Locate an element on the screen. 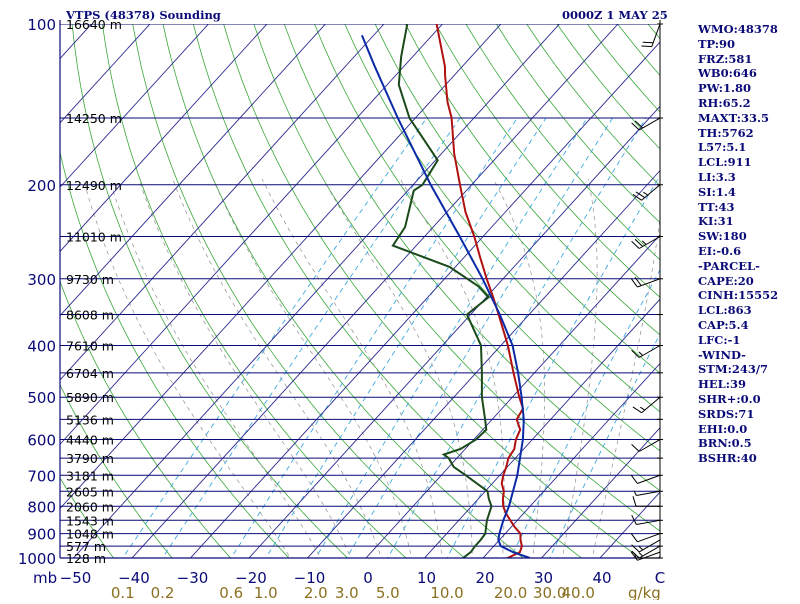  index-line: FRZ:581 is located at coordinates (748, 59).